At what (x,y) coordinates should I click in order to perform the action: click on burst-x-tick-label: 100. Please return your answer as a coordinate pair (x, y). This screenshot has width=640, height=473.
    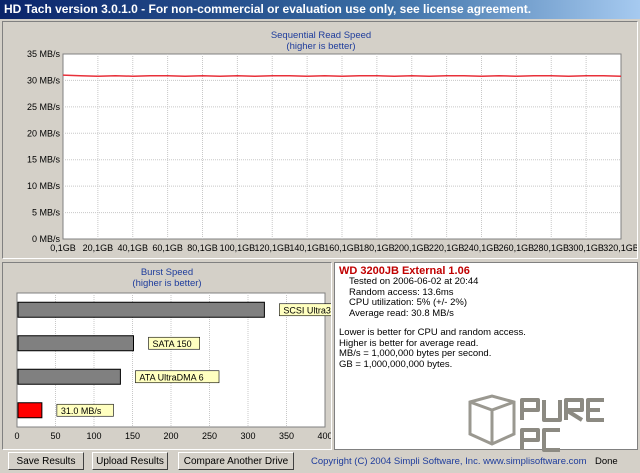
    Looking at the image, I should click on (93, 436).